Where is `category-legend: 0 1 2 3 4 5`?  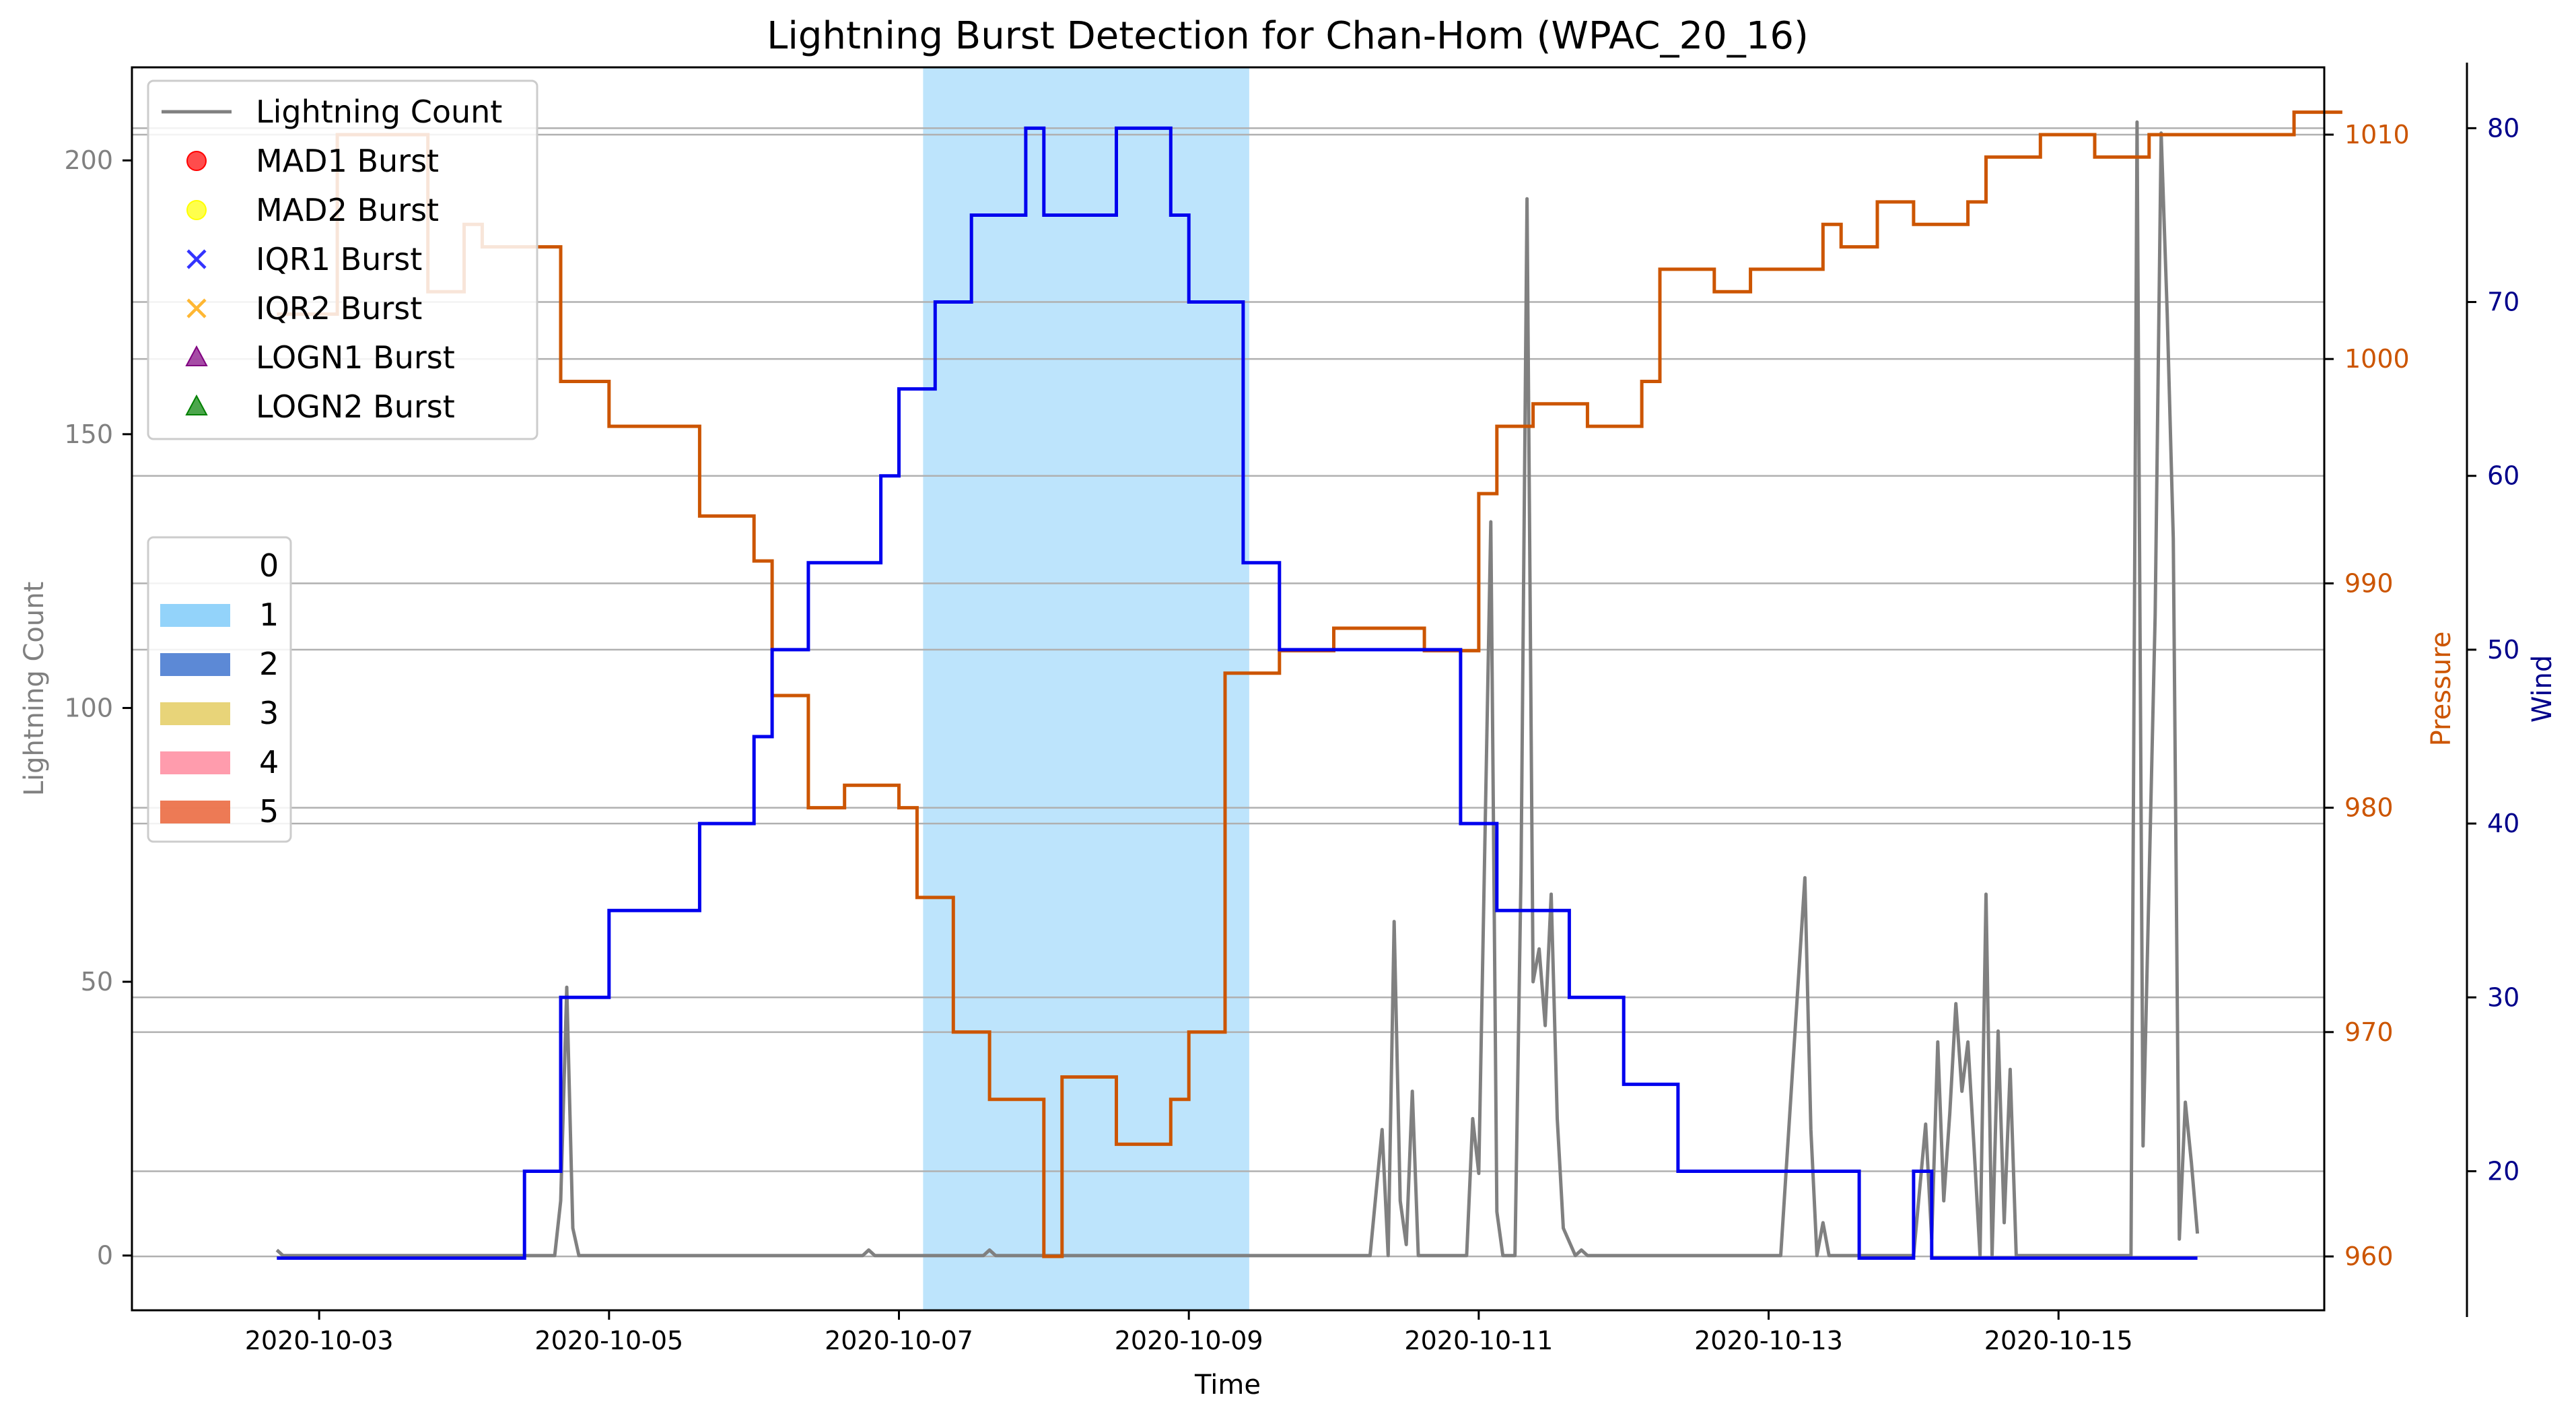
category-legend: 0 1 2 3 4 5 is located at coordinates (219, 689).